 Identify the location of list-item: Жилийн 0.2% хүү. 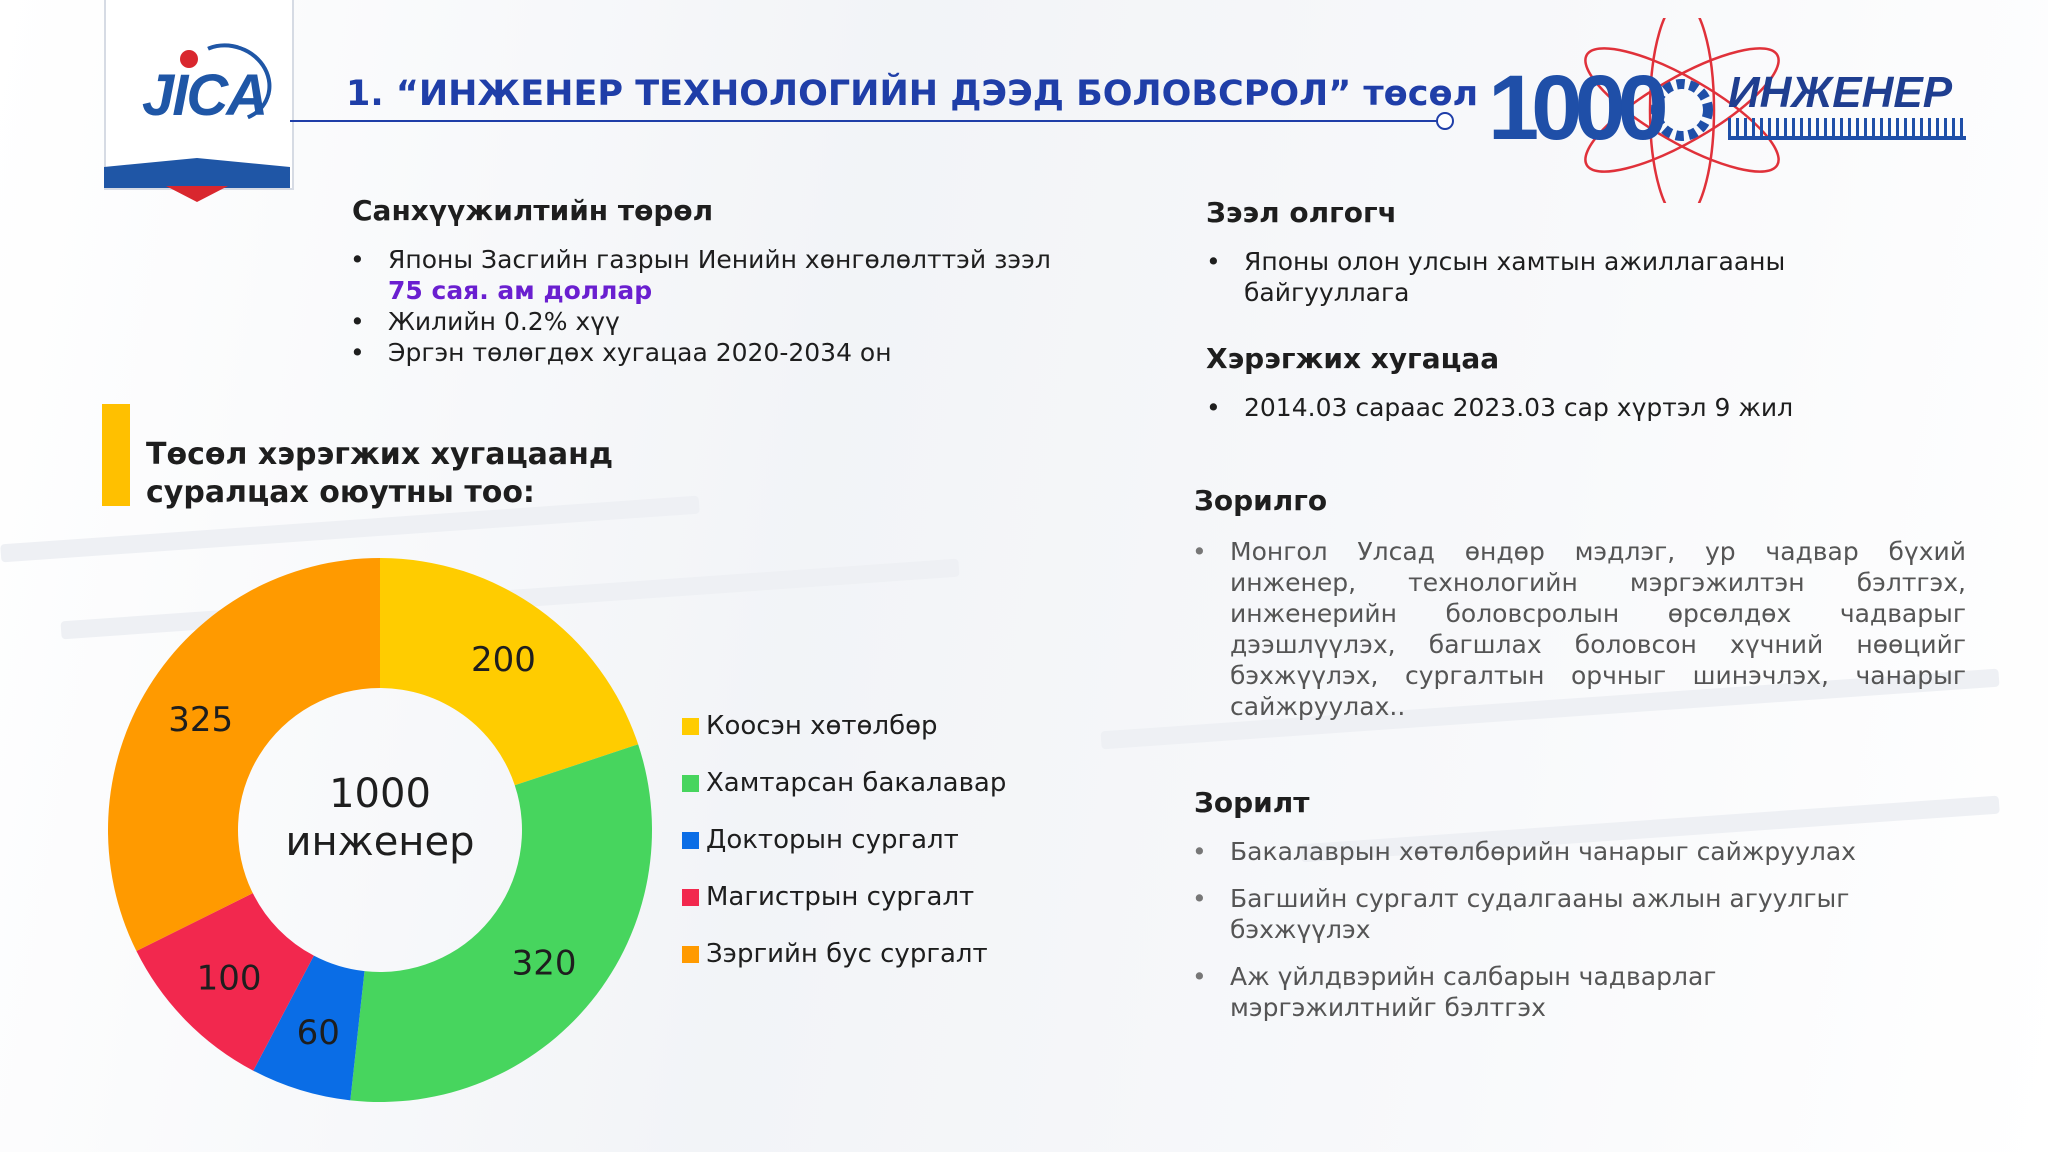
(720, 321).